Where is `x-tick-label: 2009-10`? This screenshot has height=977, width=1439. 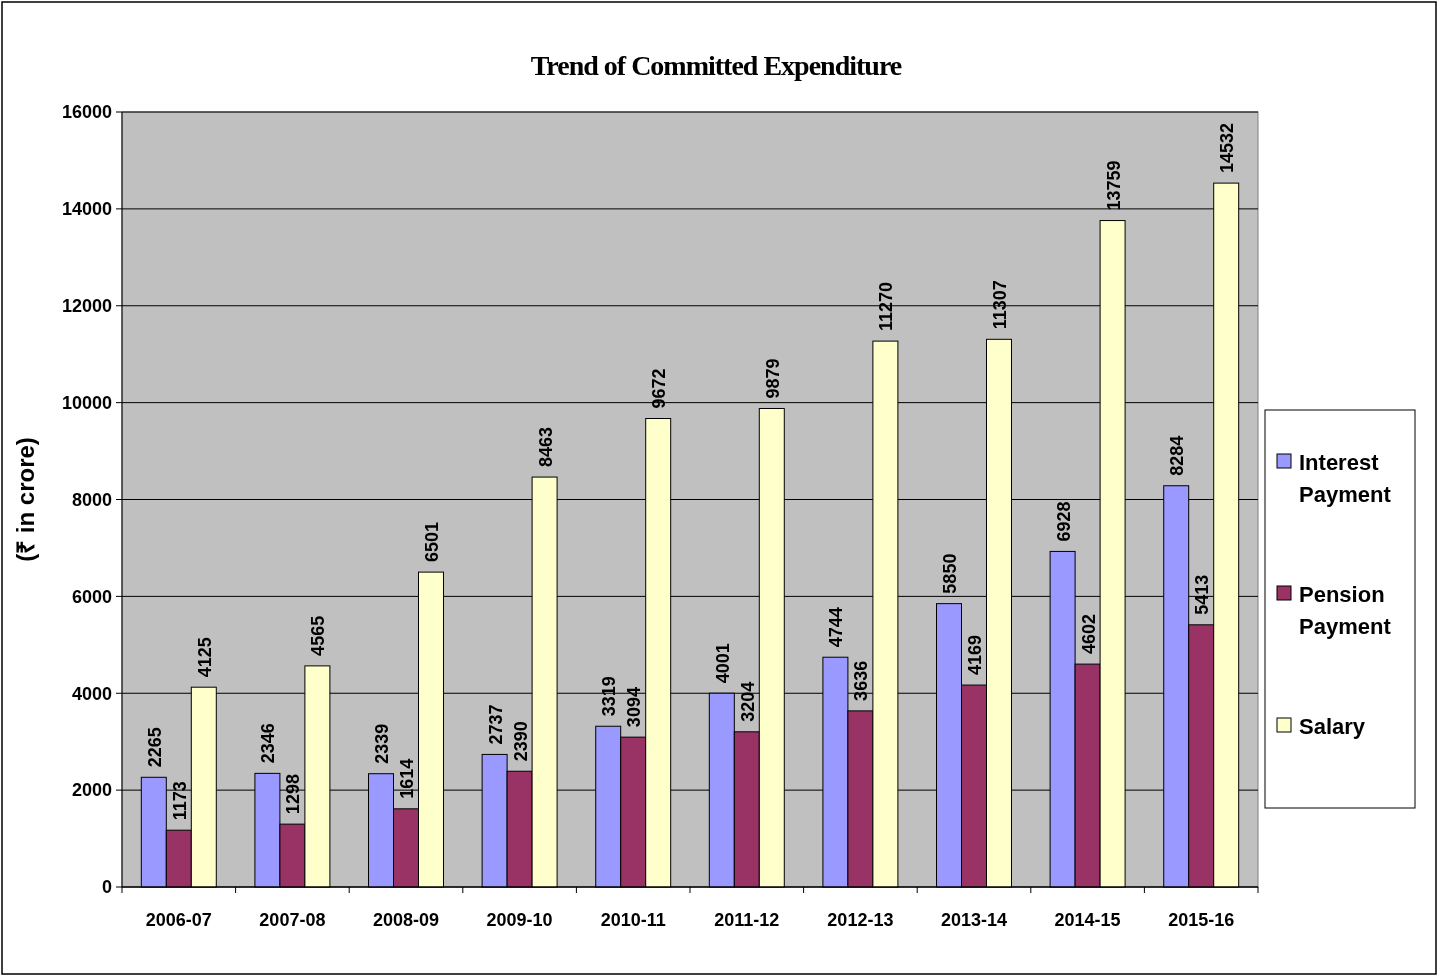 x-tick-label: 2009-10 is located at coordinates (519, 920).